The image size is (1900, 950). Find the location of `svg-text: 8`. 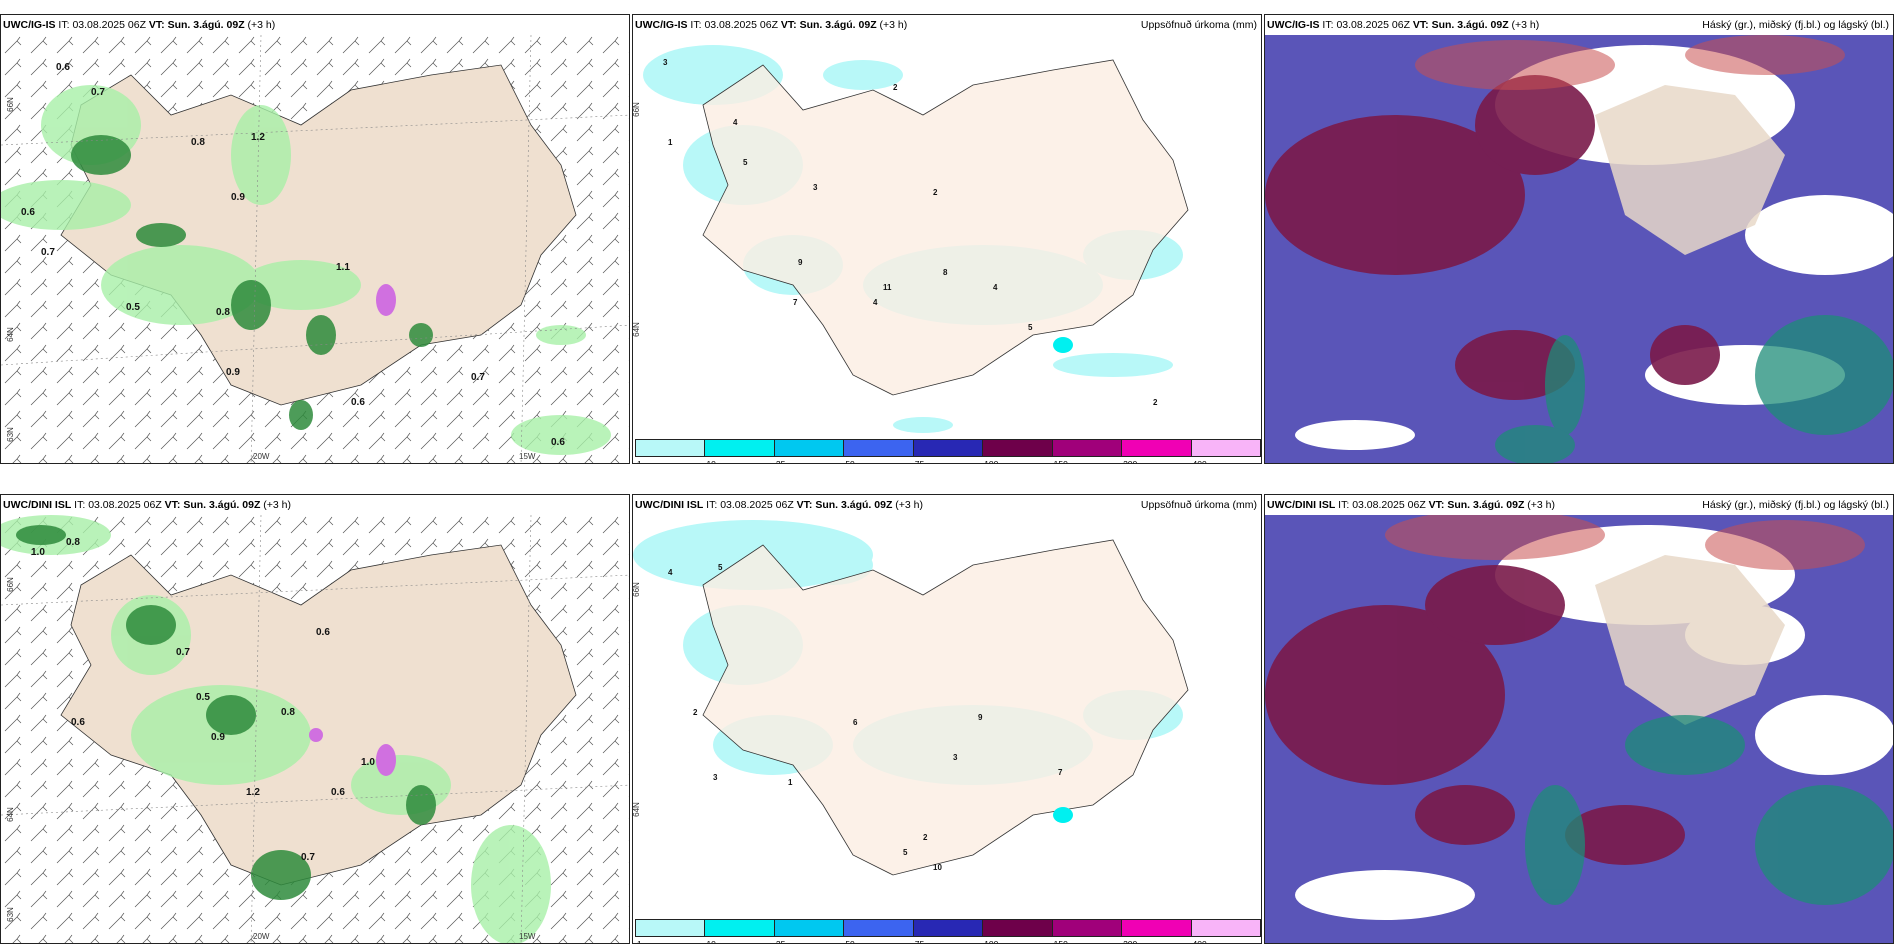

svg-text: 8 is located at coordinates (945, 272).